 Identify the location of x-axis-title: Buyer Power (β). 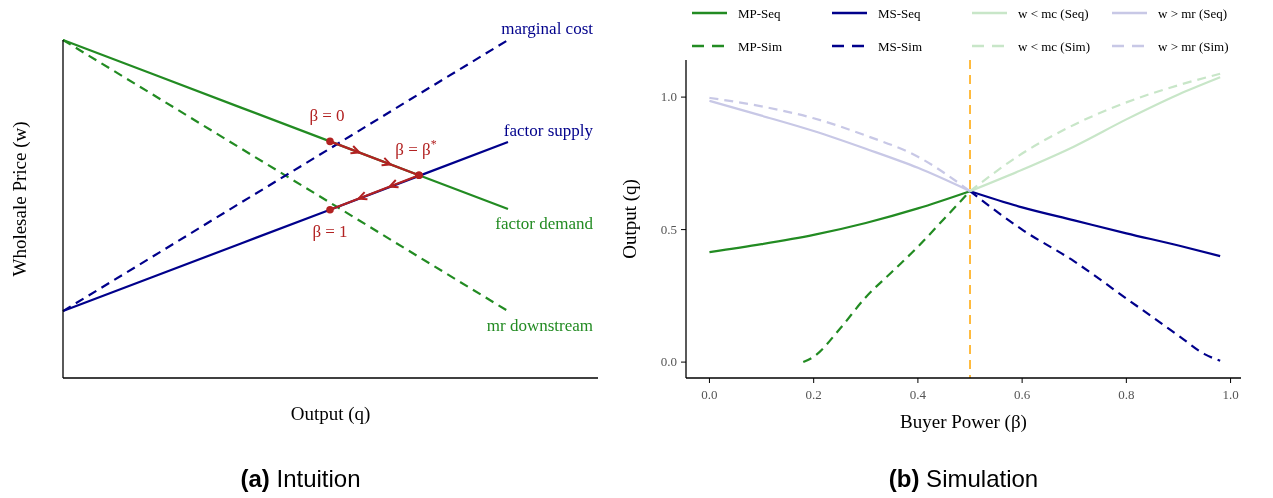
(963, 422).